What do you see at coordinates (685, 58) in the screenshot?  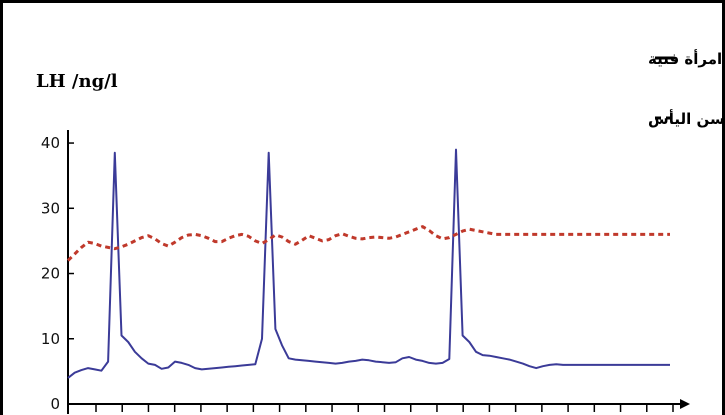 I see `legend-label-young: امرأة فتية` at bounding box center [685, 58].